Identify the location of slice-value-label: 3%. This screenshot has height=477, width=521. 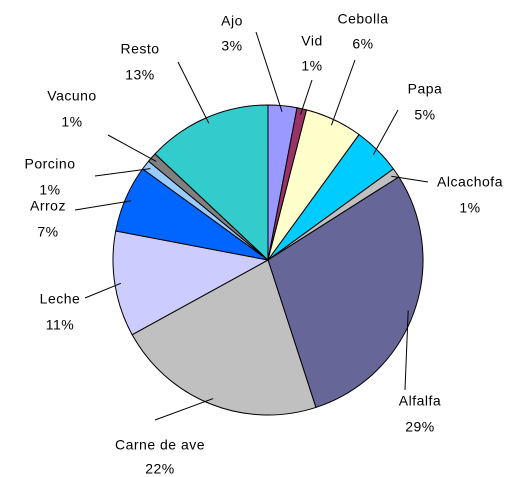
(231, 46).